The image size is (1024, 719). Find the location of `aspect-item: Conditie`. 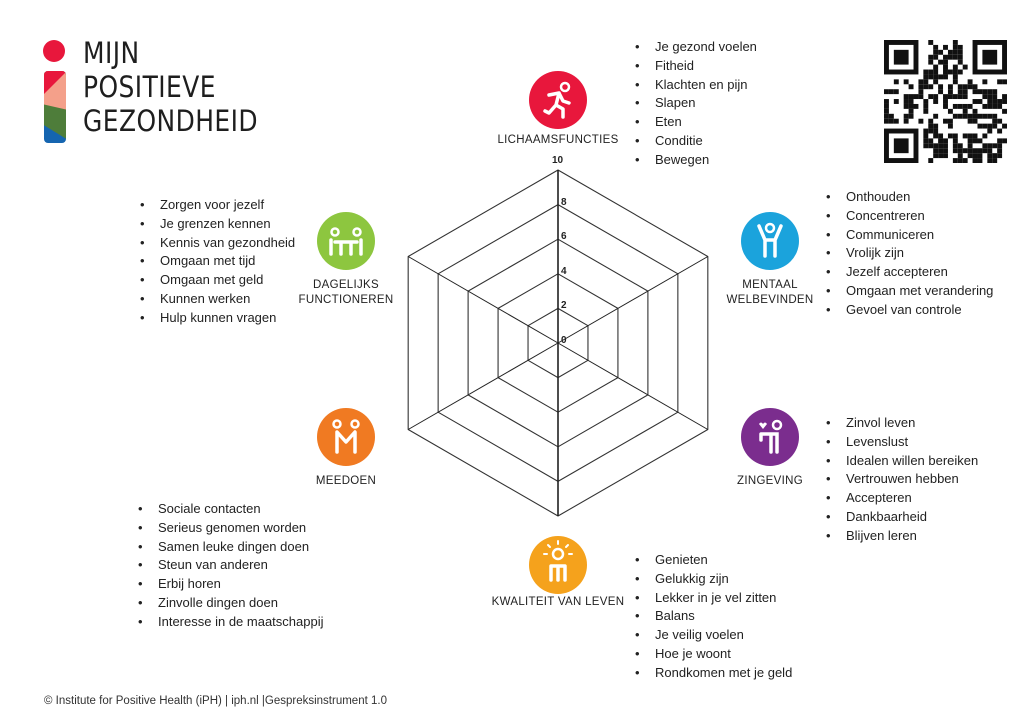

aspect-item: Conditie is located at coordinates (696, 141).